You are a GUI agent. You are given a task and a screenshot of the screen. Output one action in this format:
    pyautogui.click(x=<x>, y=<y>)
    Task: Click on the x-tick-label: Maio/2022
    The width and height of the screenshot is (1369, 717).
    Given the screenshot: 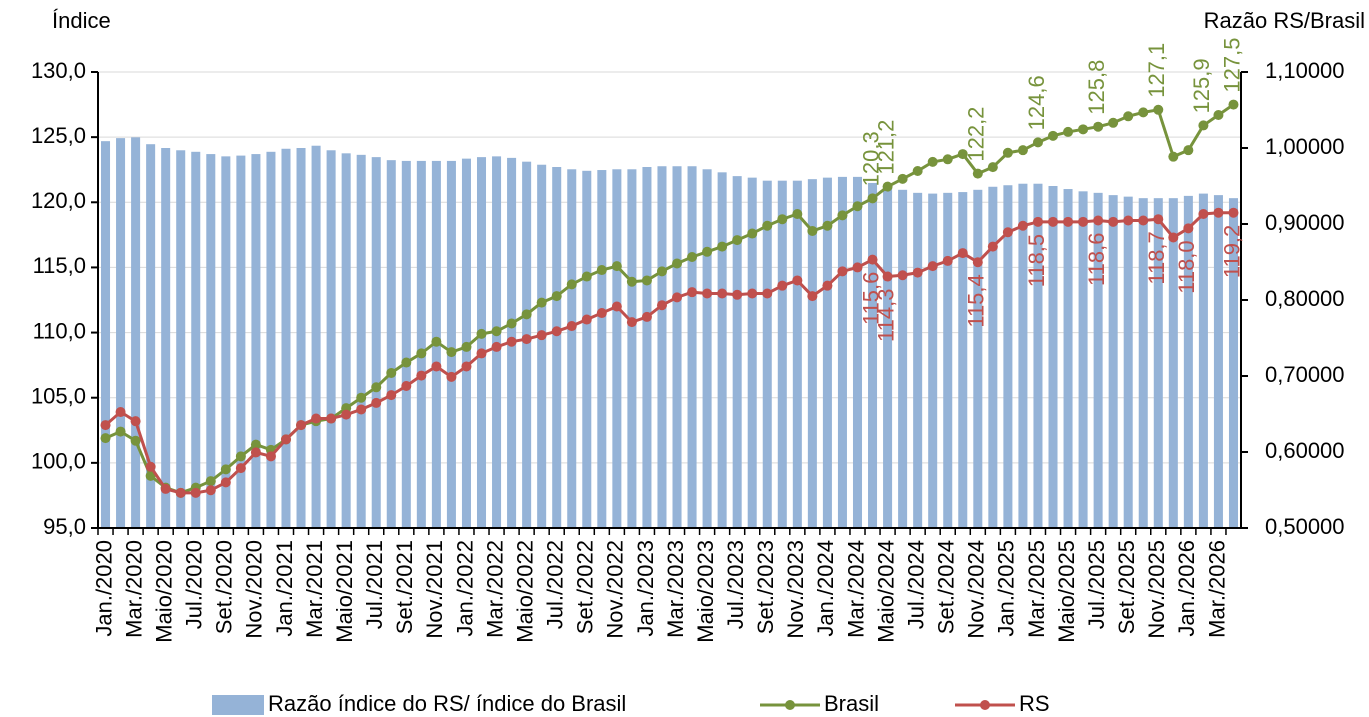 What is the action you would take?
    pyautogui.click(x=524, y=591)
    